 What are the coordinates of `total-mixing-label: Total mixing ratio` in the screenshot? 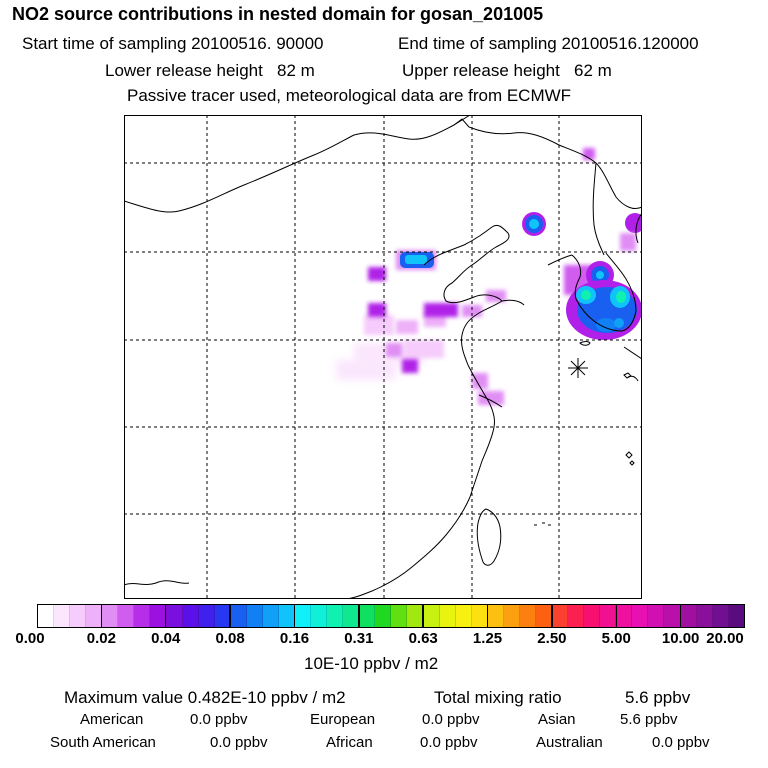 It's located at (498, 697).